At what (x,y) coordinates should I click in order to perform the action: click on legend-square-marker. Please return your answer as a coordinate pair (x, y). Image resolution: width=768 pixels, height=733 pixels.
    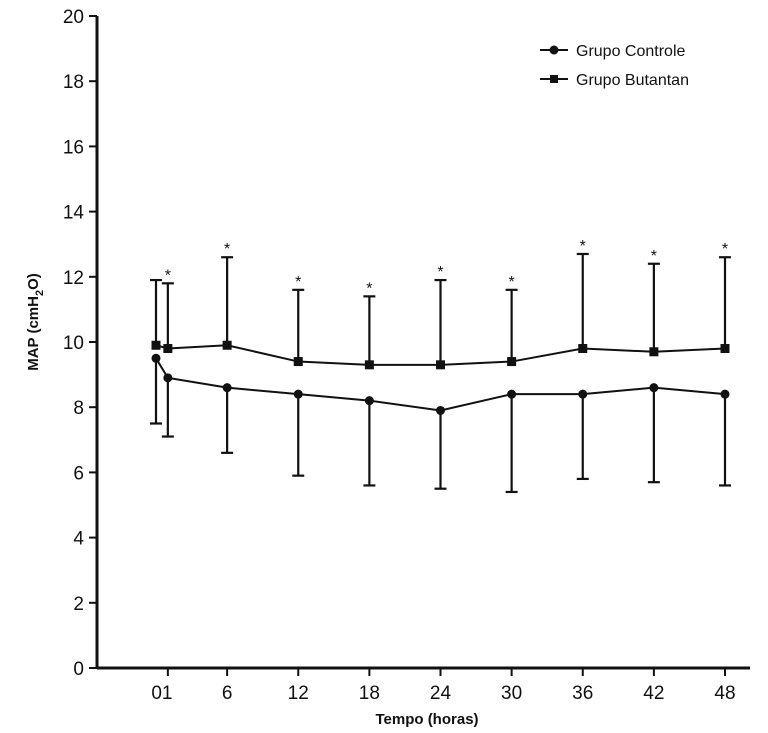
    Looking at the image, I should click on (554, 79).